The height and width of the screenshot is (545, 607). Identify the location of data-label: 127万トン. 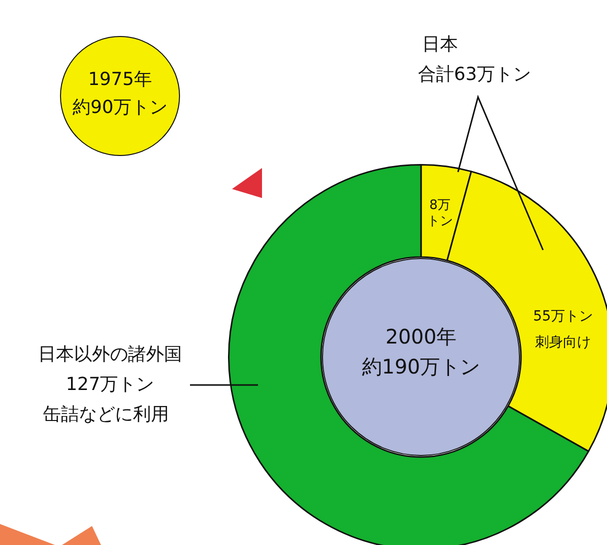
(110, 385).